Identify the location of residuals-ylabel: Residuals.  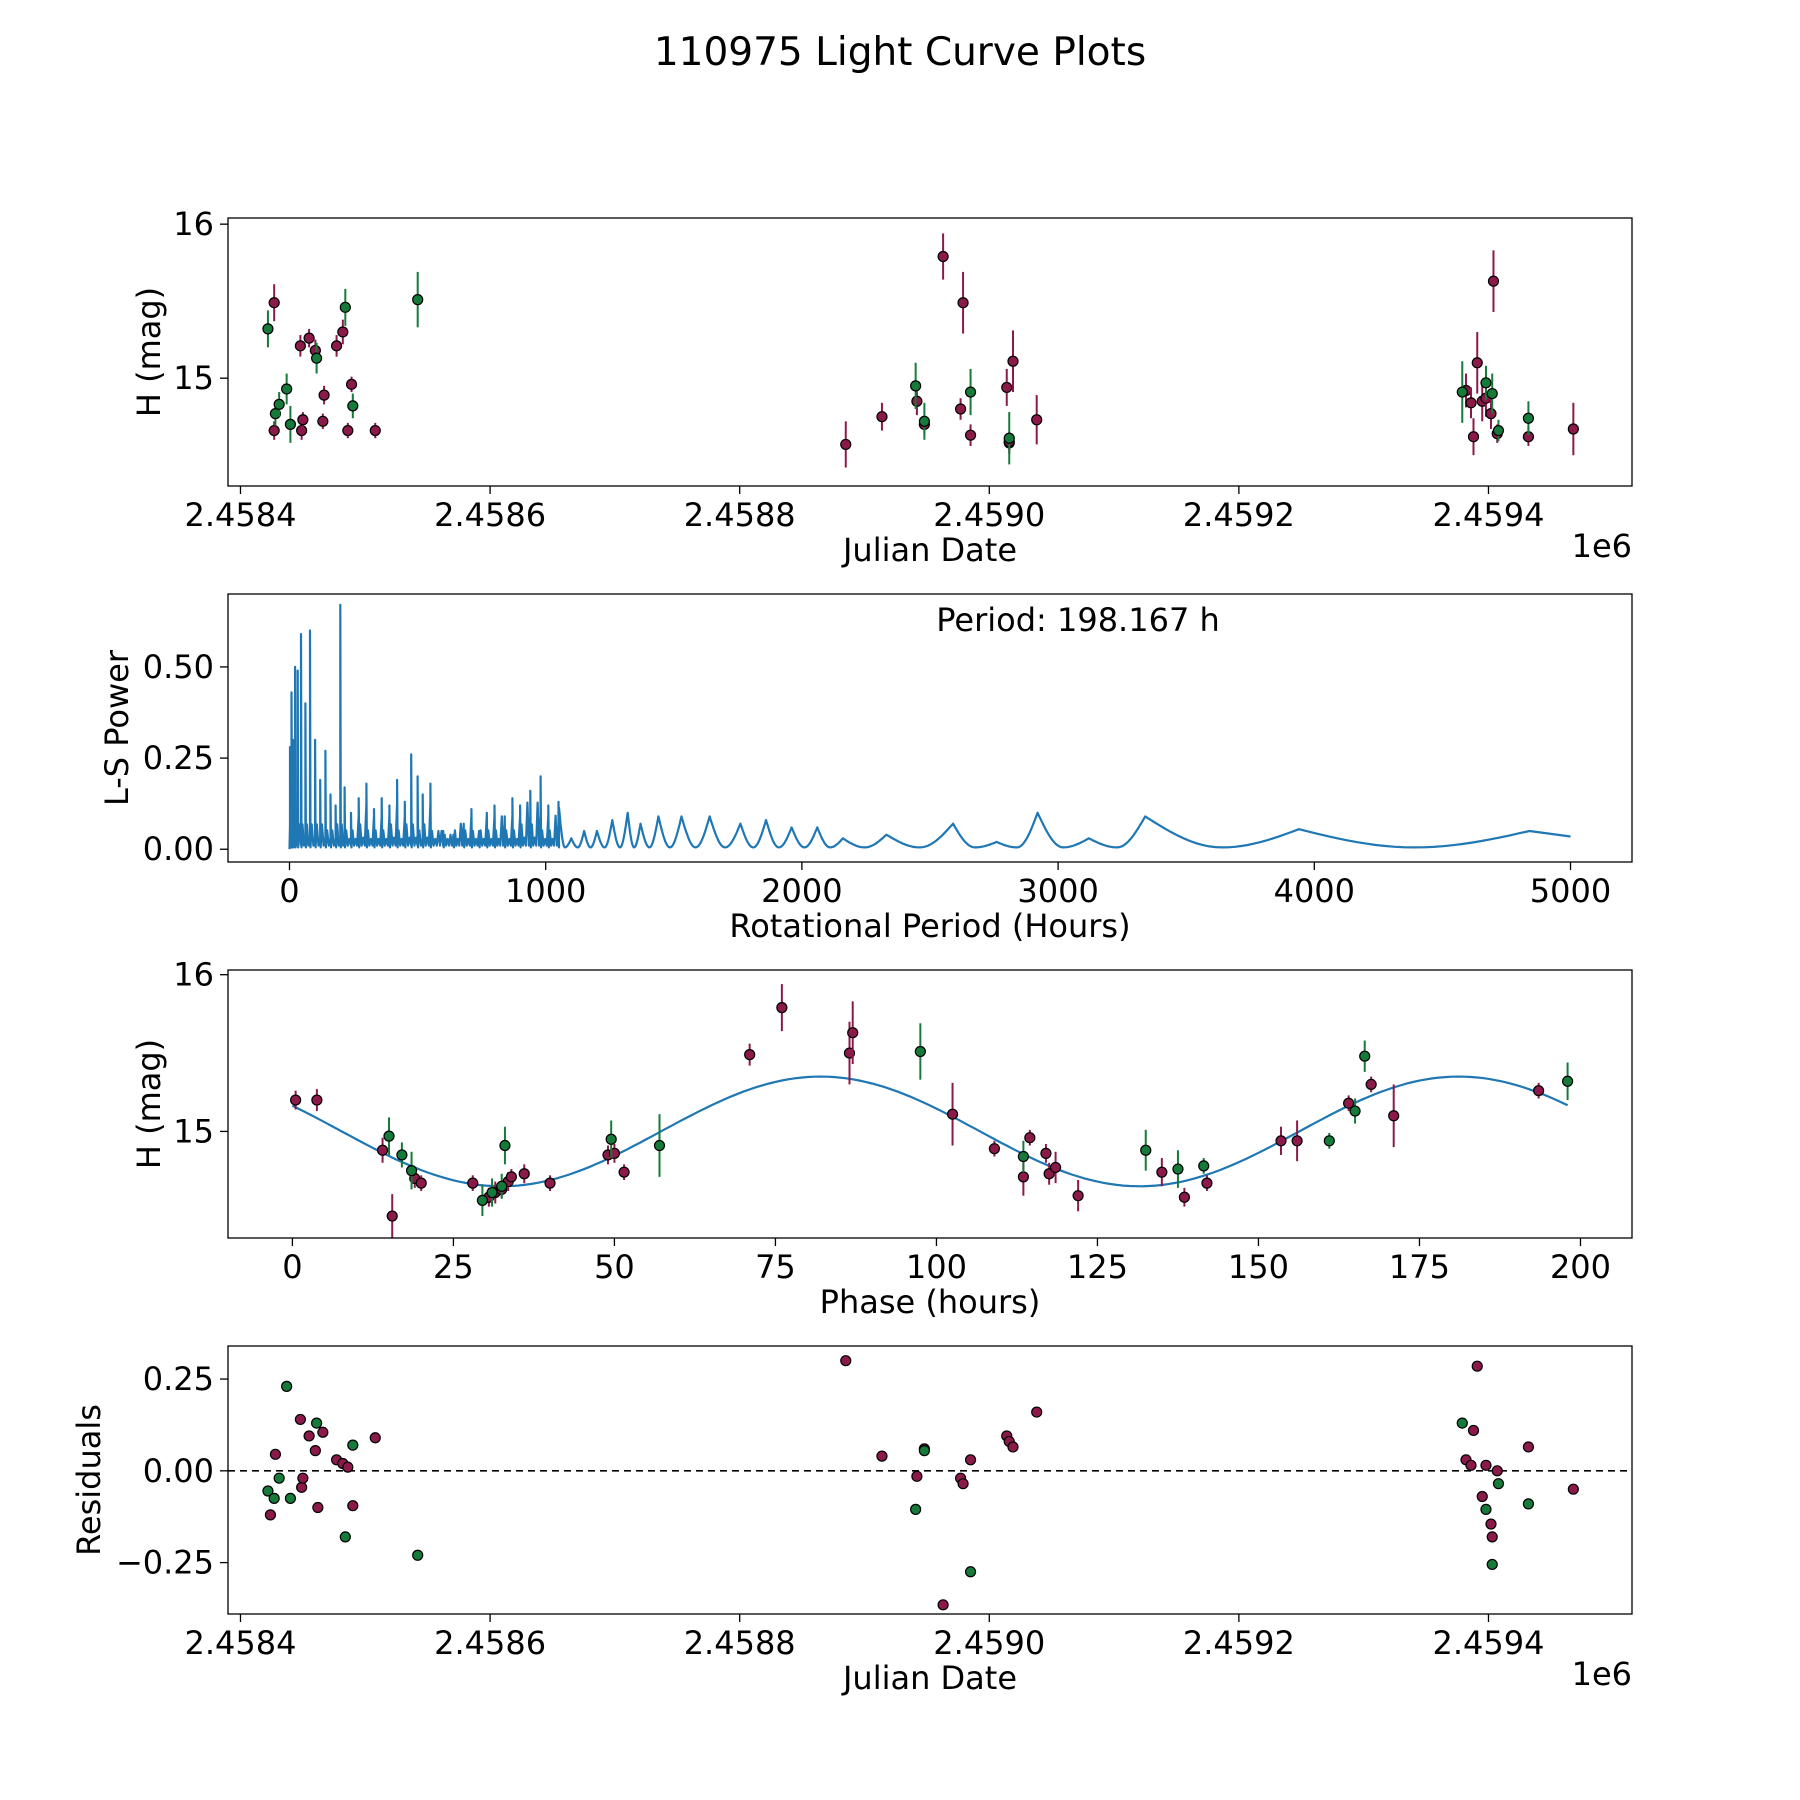
(89, 1480).